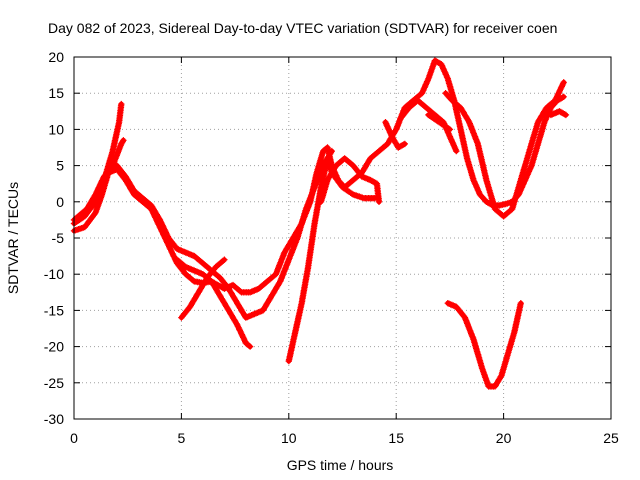 Image resolution: width=640 pixels, height=480 pixels. I want to click on y-tick-label: -15, so click(54, 310).